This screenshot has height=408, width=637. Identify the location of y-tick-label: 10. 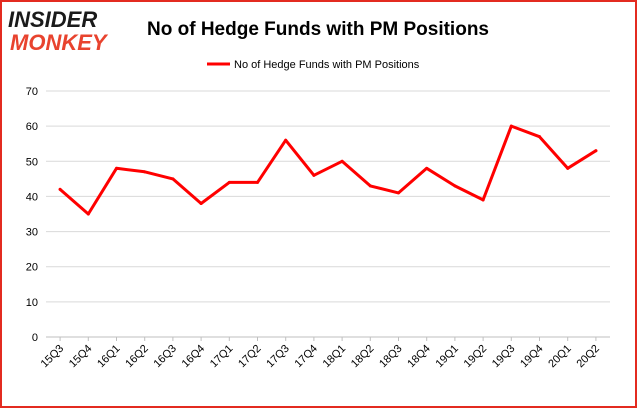
(32, 303).